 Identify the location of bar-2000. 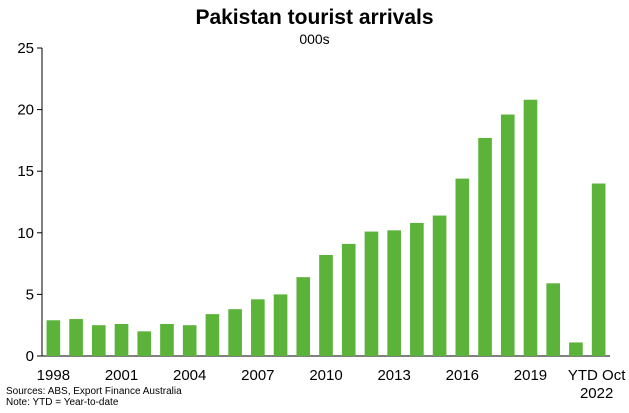
(98, 340).